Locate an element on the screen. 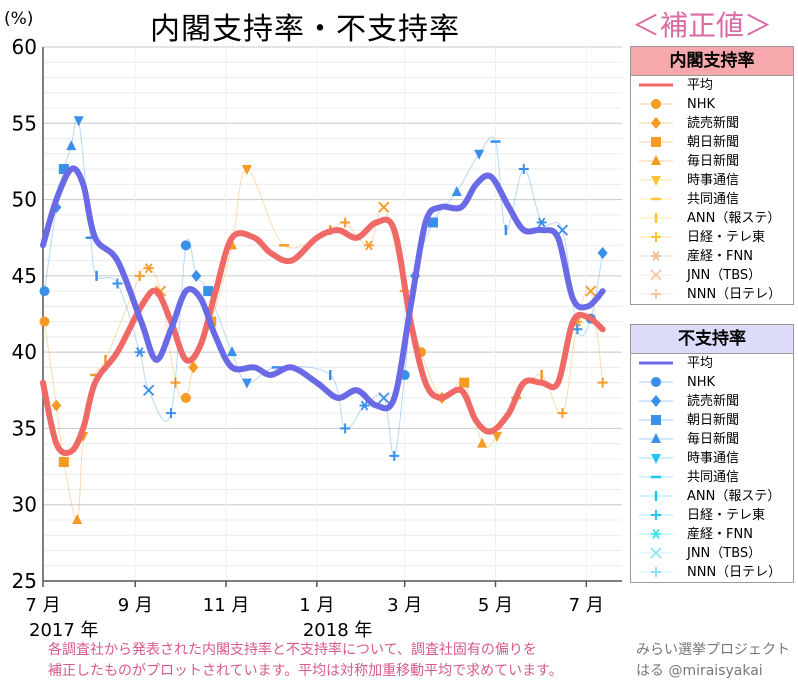  legend-item-label: 共同通信 is located at coordinates (713, 477).